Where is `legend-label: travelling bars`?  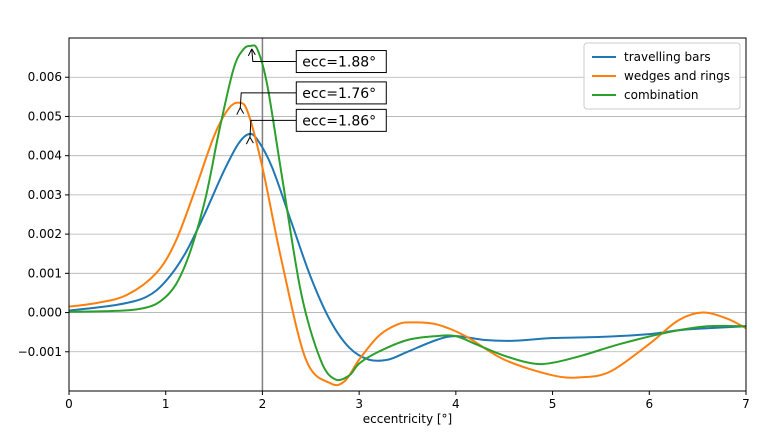 legend-label: travelling bars is located at coordinates (667, 57).